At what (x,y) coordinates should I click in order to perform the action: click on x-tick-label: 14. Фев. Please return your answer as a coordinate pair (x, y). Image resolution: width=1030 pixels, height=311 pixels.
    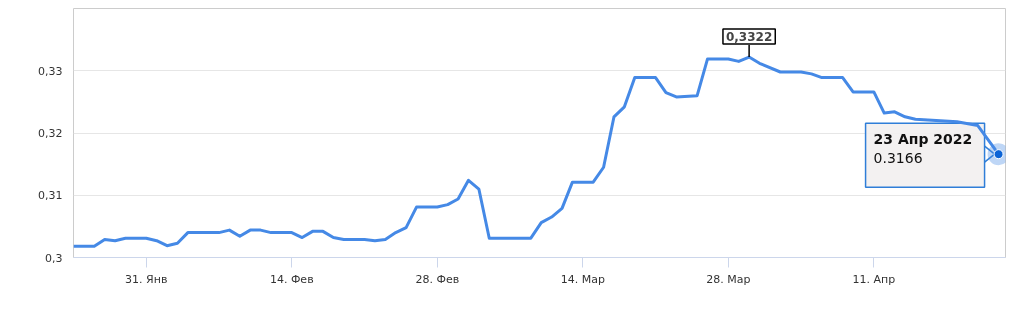
    Looking at the image, I should click on (291, 279).